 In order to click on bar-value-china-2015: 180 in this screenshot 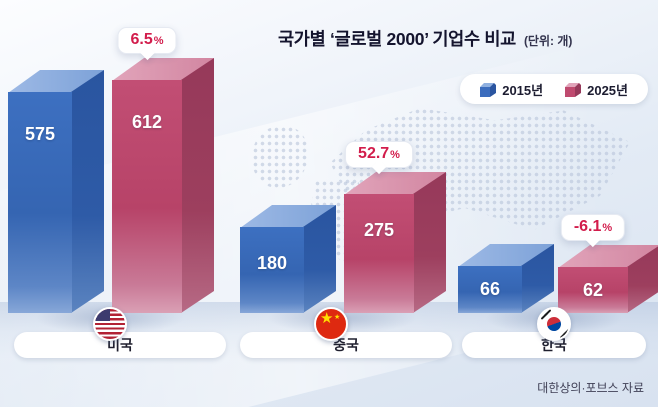, I will do `click(272, 263)`.